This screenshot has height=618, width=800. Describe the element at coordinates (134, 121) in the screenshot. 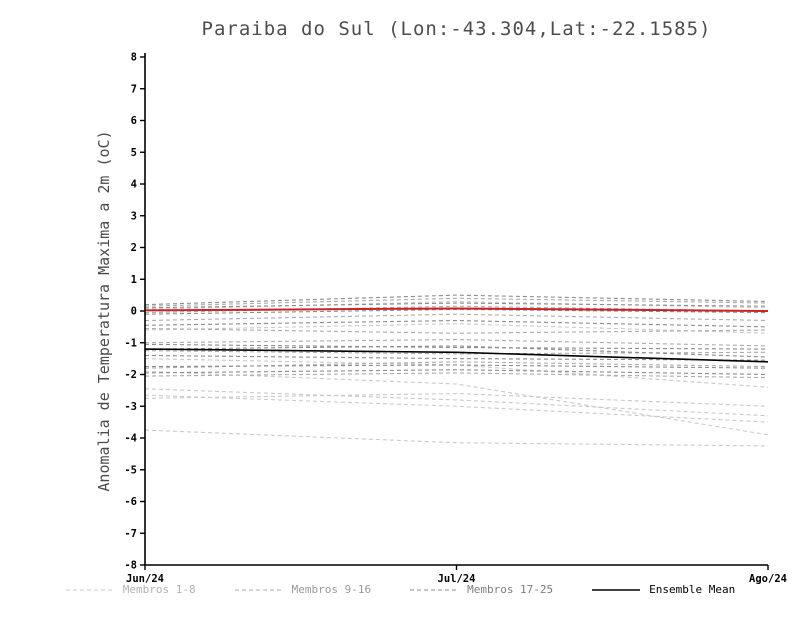

I see `y-tick-label: 6` at that location.